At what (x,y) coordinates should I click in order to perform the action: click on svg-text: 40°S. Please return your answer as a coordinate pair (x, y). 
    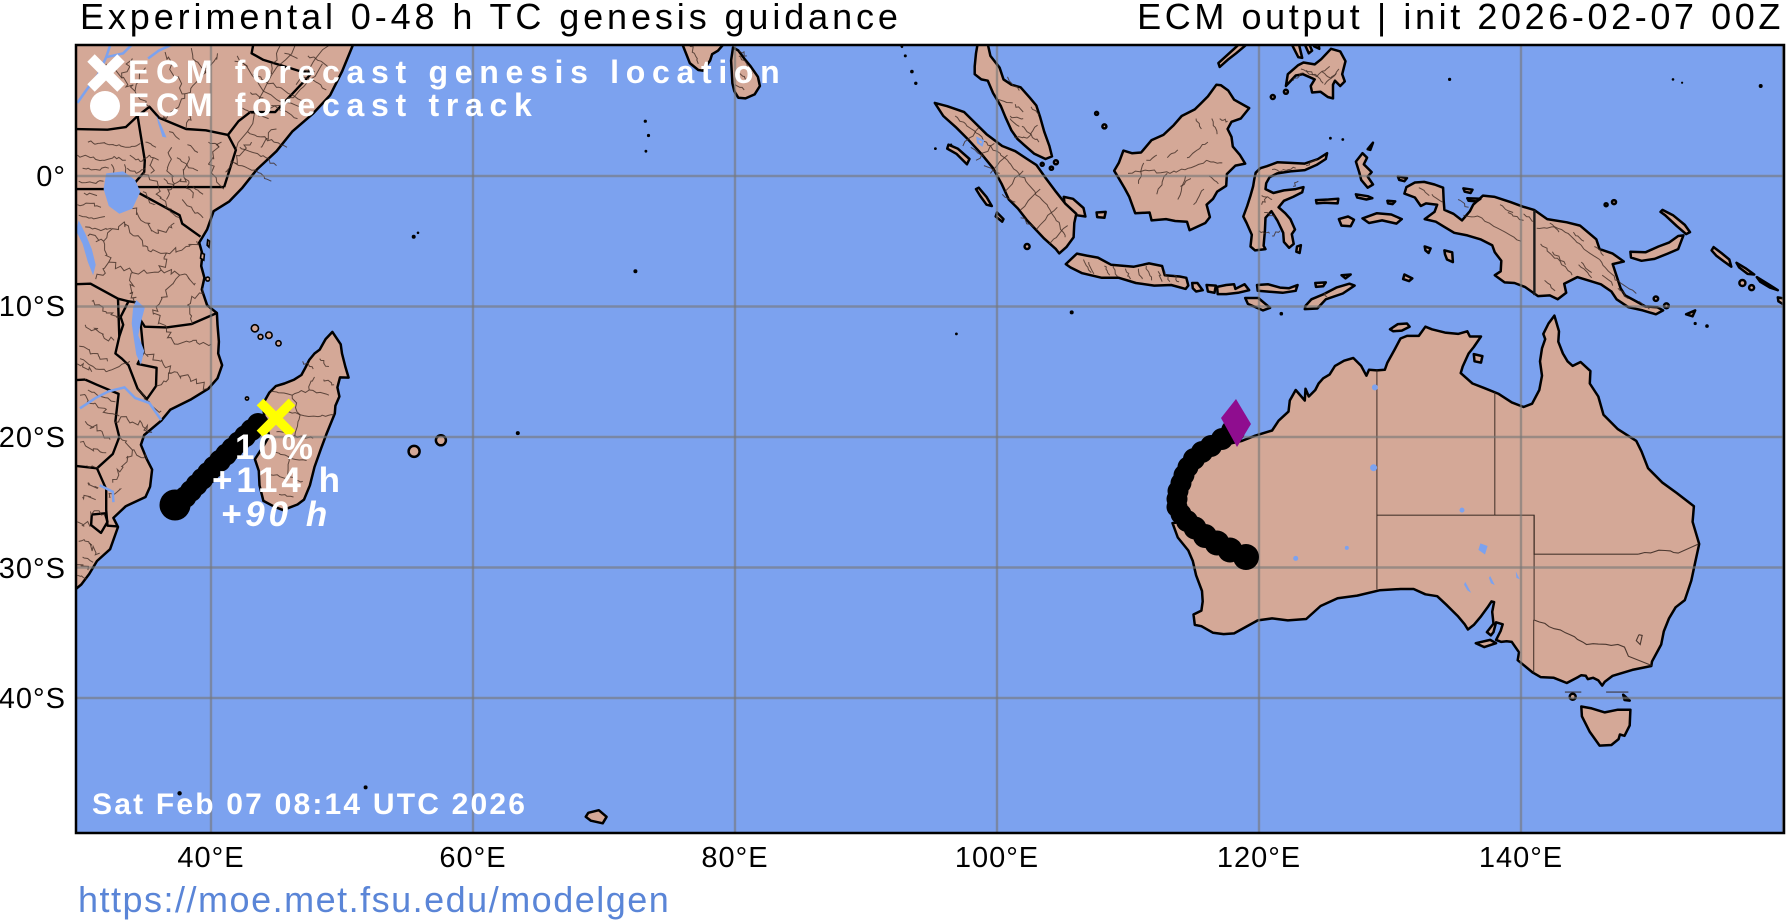
    Looking at the image, I should click on (33, 699).